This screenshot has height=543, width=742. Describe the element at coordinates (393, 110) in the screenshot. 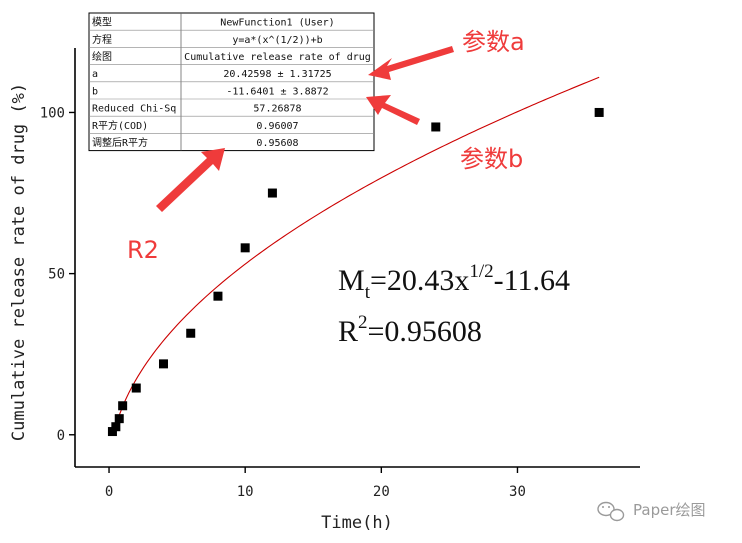

I see `arrow-to-b` at that location.